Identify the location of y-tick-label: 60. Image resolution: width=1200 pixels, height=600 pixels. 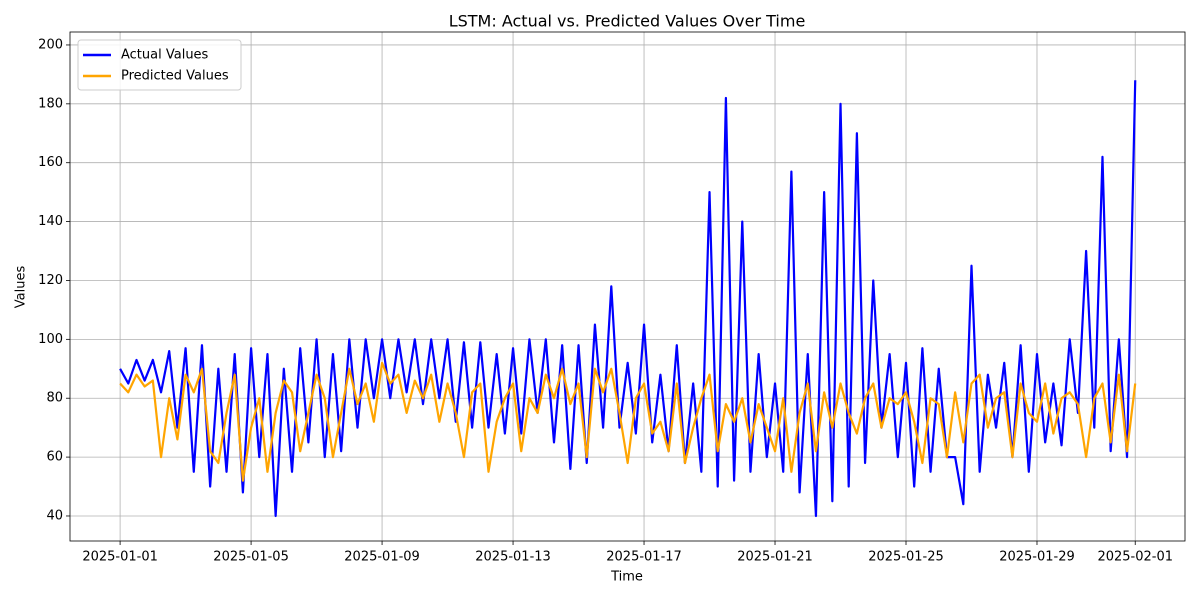
(54, 457).